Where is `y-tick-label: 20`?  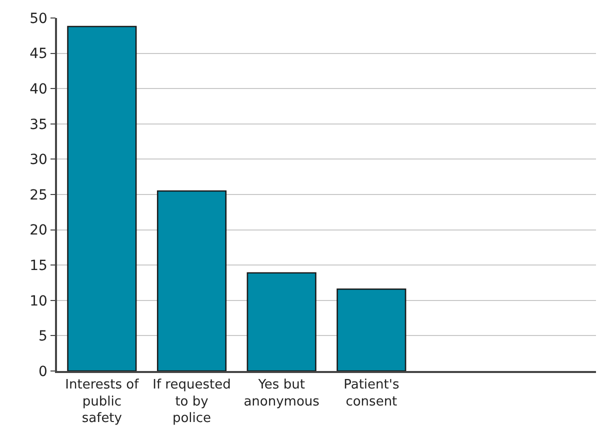 y-tick-label: 20 is located at coordinates (39, 230).